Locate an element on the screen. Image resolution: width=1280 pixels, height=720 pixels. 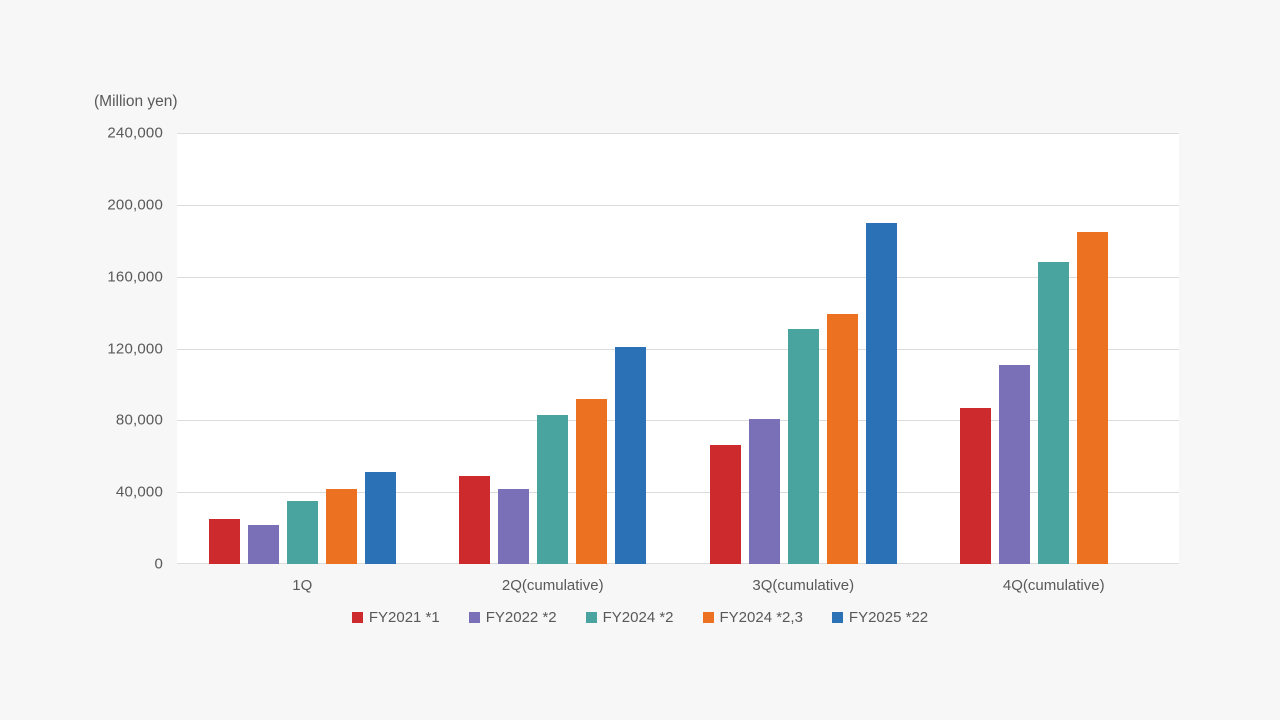
legend-label-fy2024-2-3: FY2024 *2,3 is located at coordinates (761, 617).